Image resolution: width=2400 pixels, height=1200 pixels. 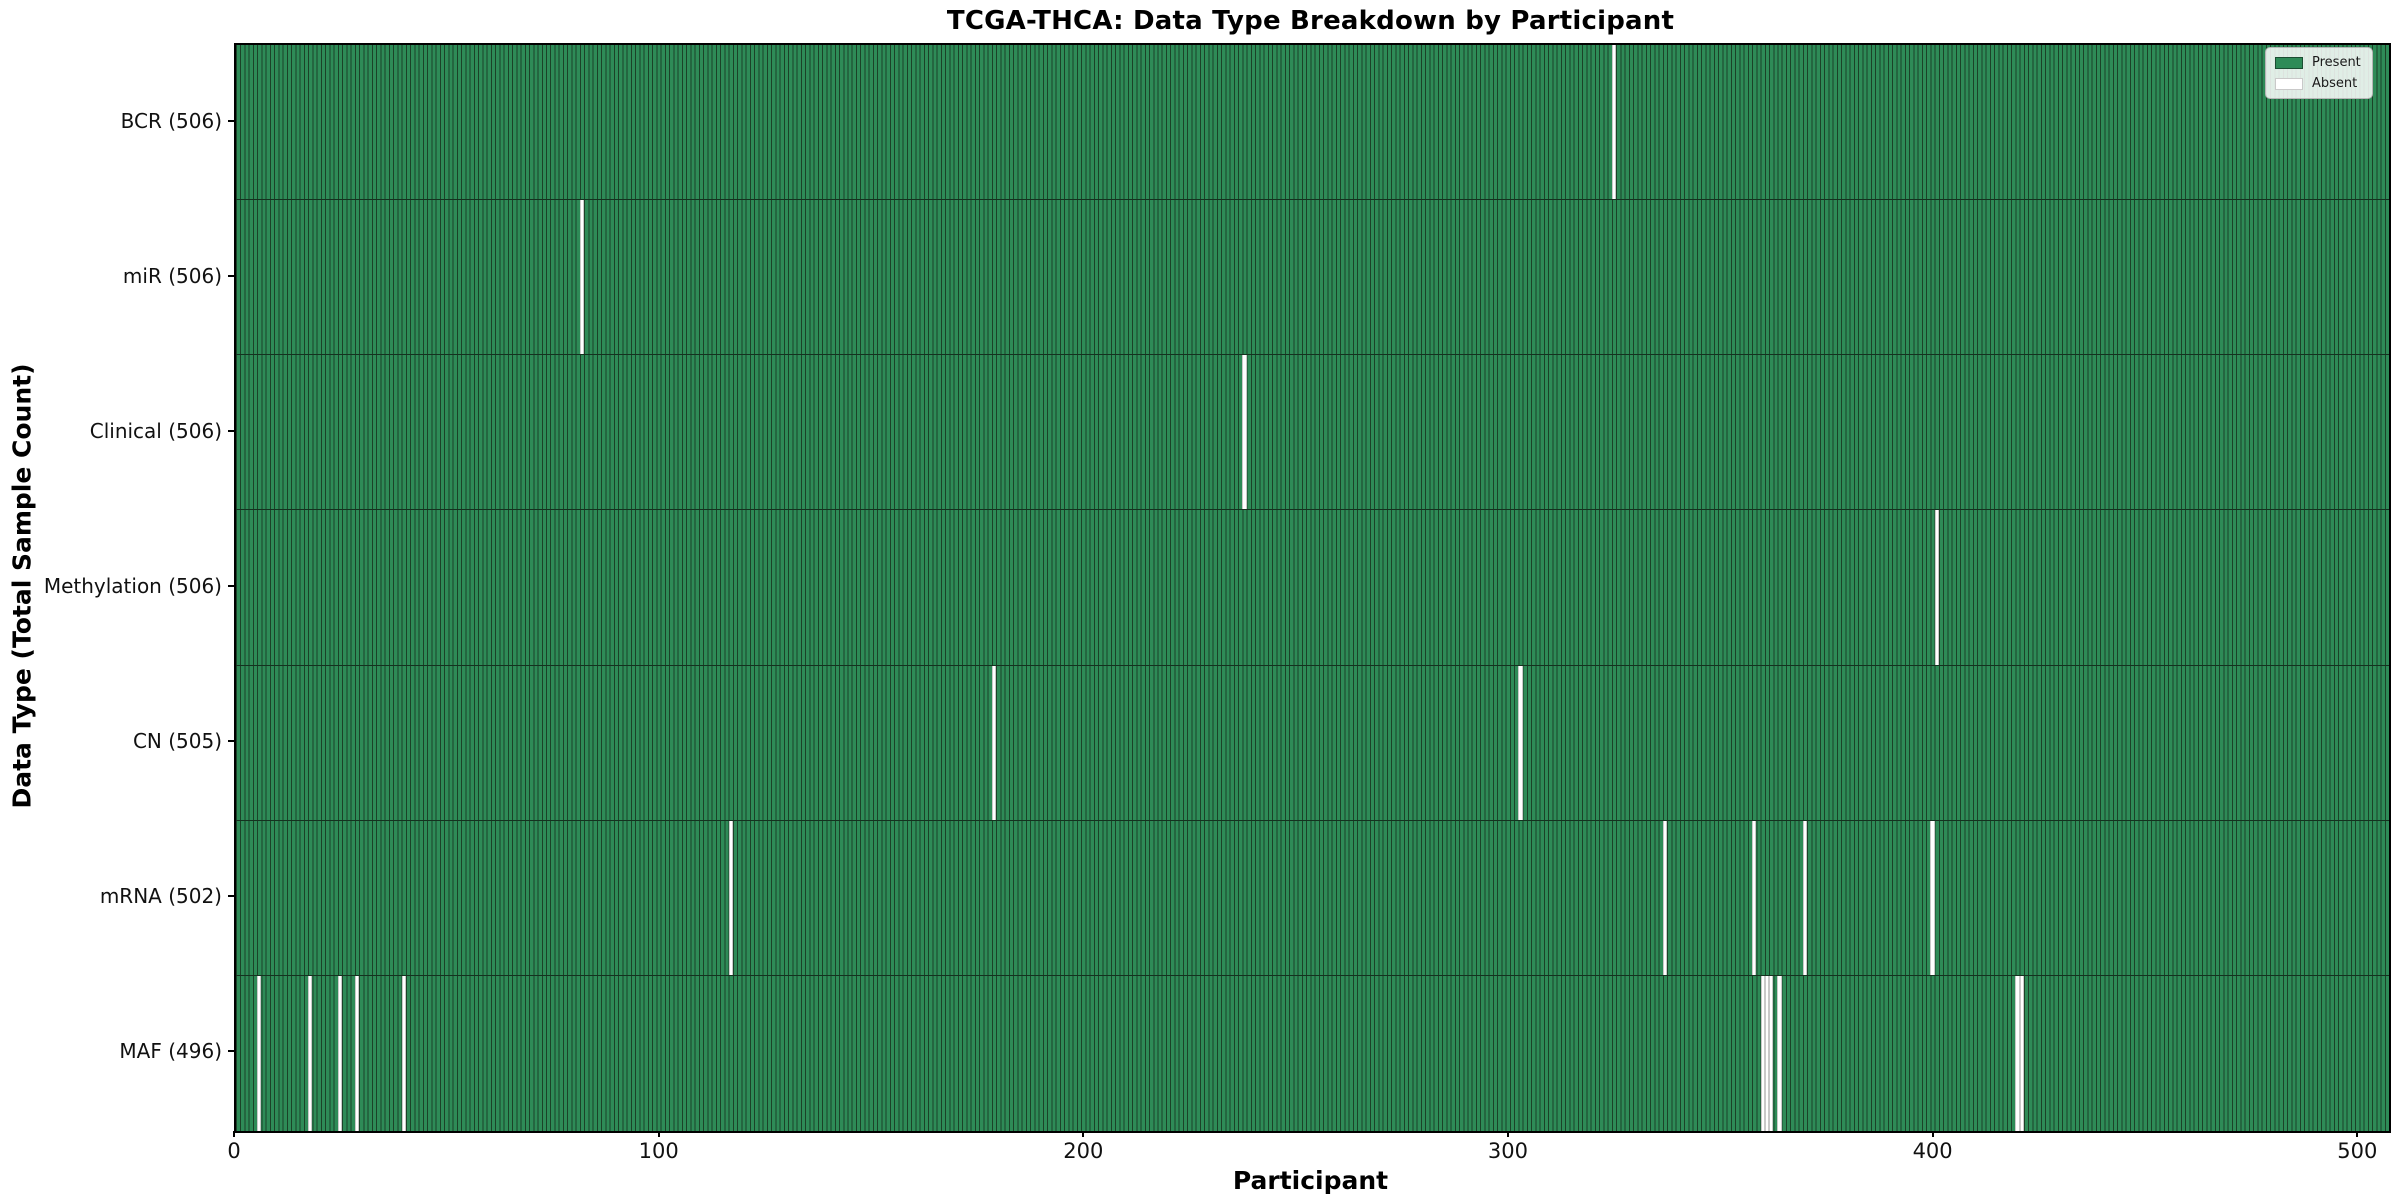 What do you see at coordinates (1083, 1151) in the screenshot?
I see `x-tick-label: 200` at bounding box center [1083, 1151].